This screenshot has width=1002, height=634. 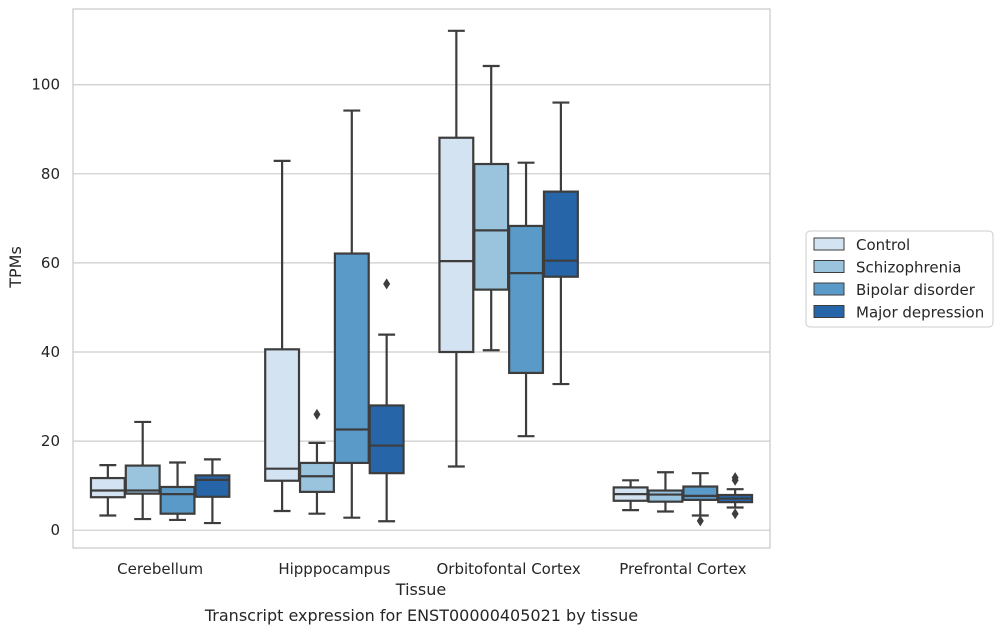 I want to click on legend-label-2: Bipolar disorder, so click(x=916, y=290).